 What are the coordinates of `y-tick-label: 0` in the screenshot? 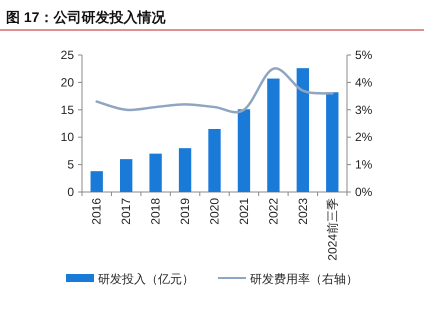 It's located at (70, 192).